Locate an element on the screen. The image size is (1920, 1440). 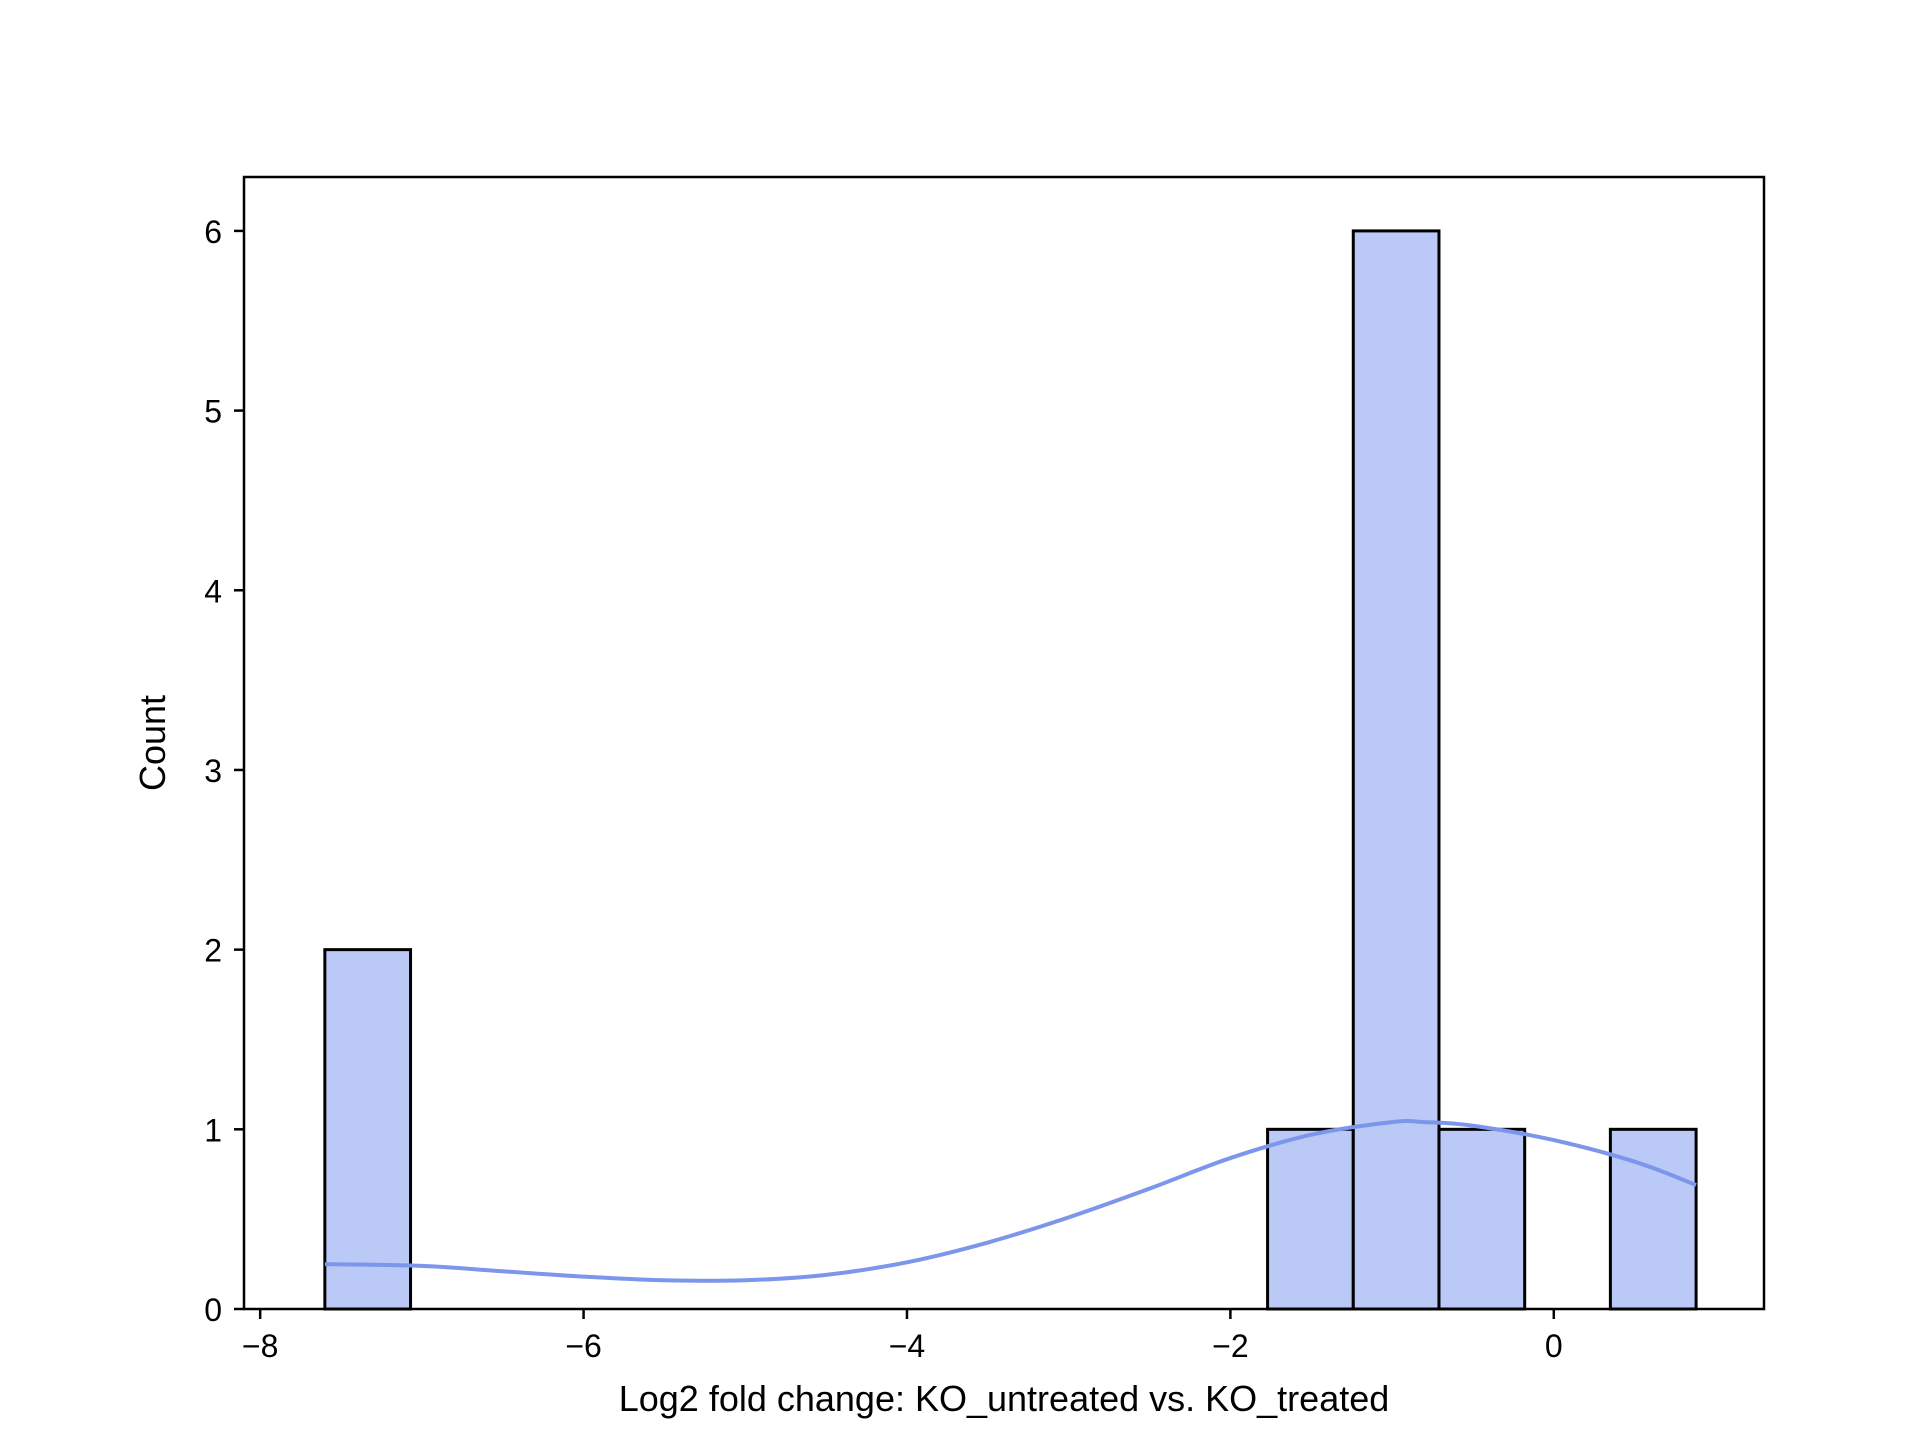
y-axis-label: Count is located at coordinates (152, 743).